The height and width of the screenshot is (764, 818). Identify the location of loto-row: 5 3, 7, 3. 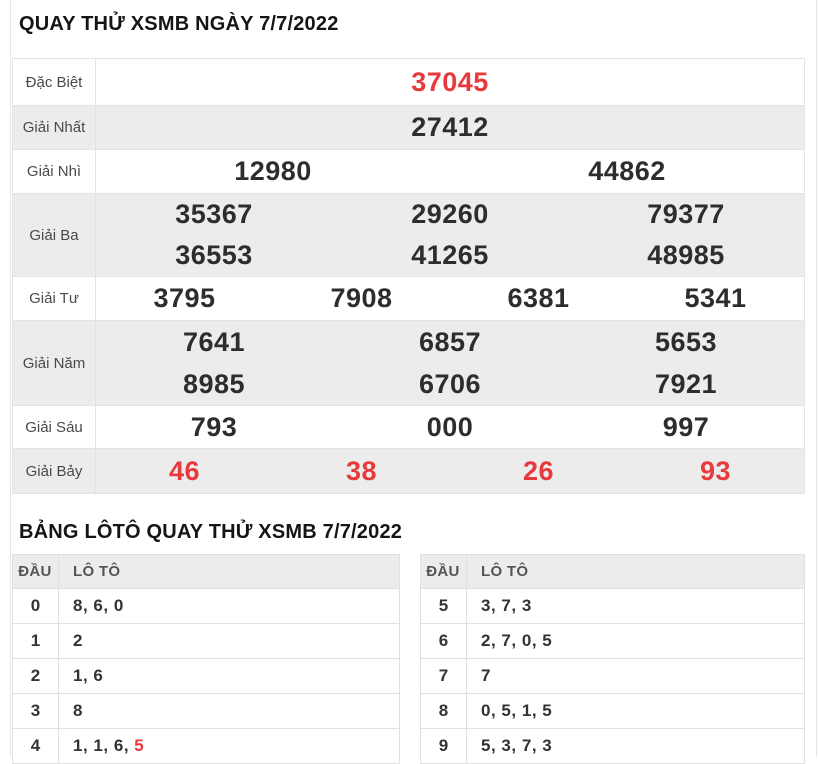
(612, 606).